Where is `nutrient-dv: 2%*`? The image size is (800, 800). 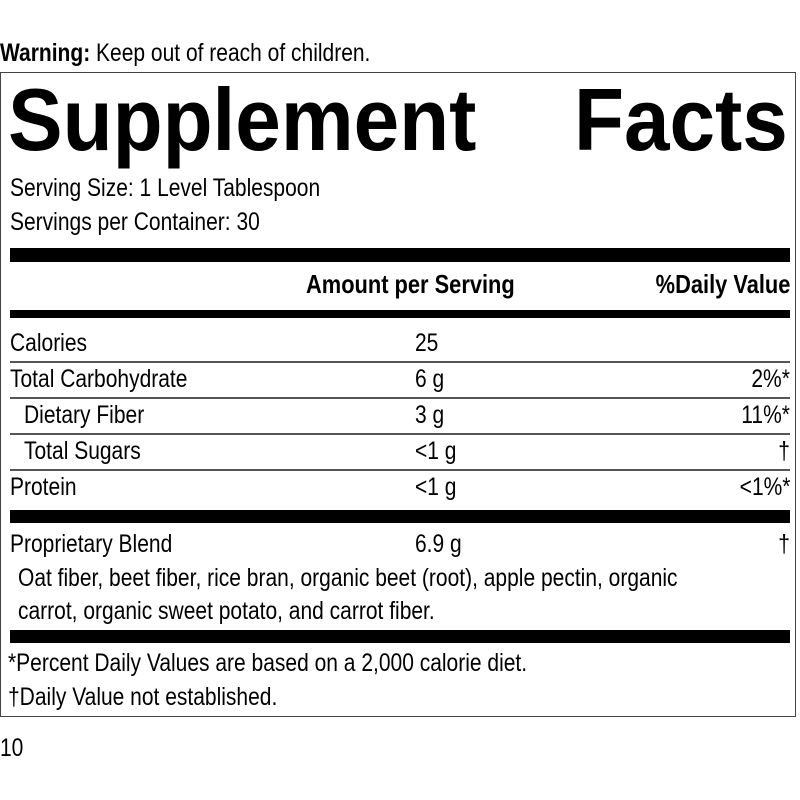 nutrient-dv: 2%* is located at coordinates (770, 379).